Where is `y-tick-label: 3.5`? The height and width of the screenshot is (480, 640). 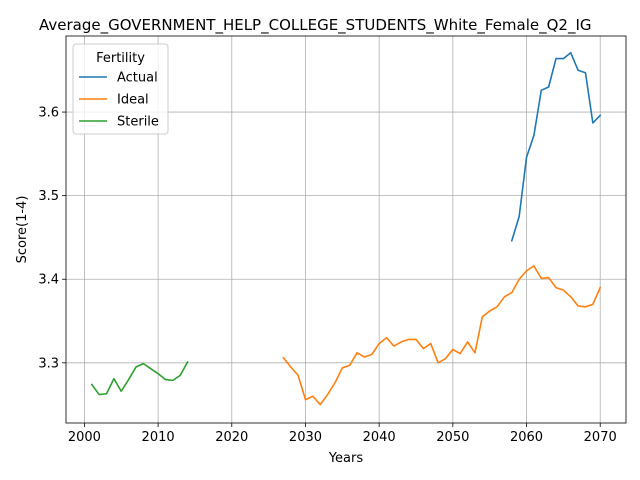
y-tick-label: 3.5 is located at coordinates (48, 196).